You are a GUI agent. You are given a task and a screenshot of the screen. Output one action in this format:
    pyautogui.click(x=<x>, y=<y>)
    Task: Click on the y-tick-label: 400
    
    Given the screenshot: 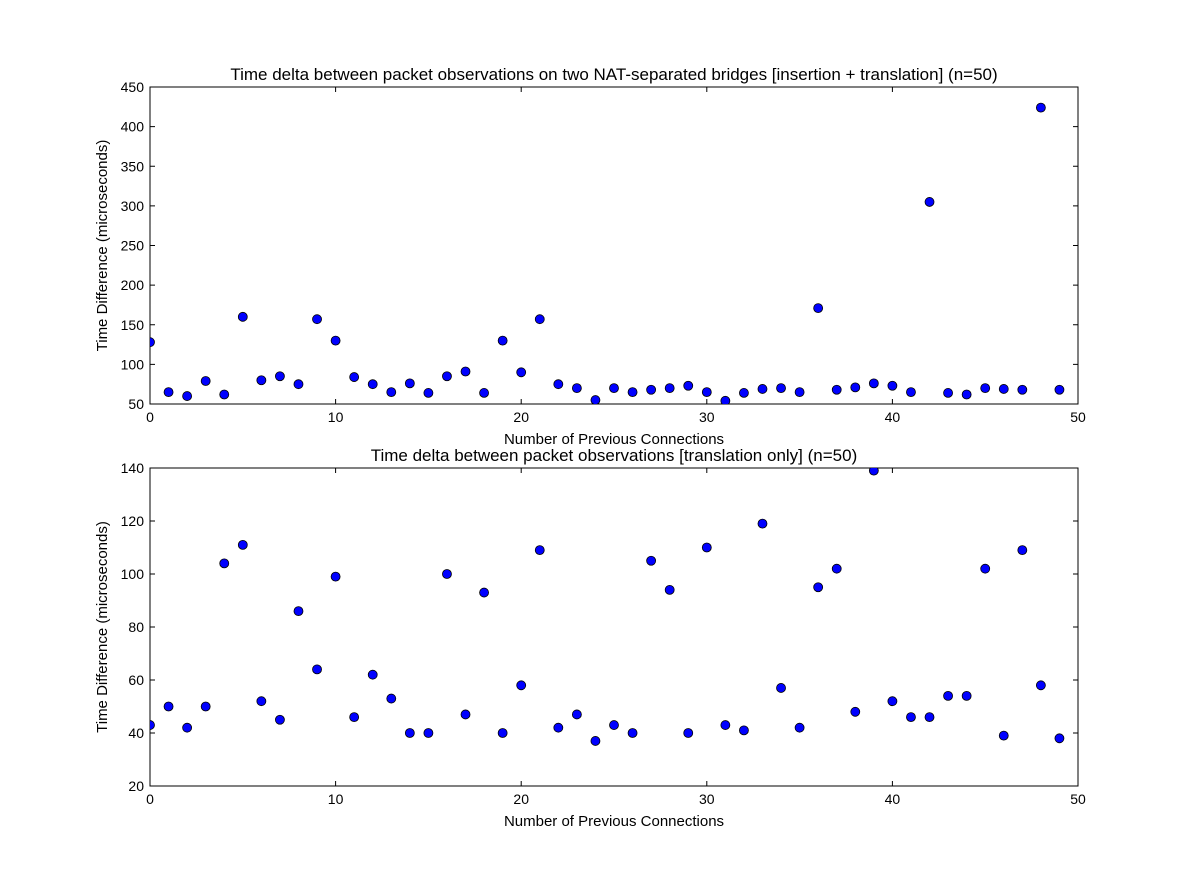 What is the action you would take?
    pyautogui.click(x=133, y=127)
    